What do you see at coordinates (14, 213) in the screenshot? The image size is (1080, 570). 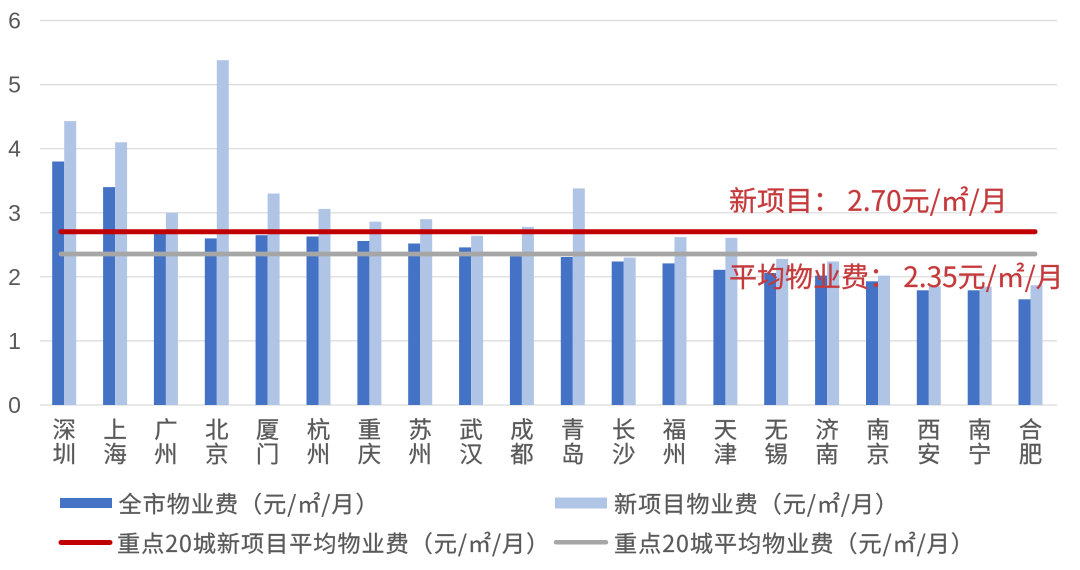 I see `svg-text: 3` at bounding box center [14, 213].